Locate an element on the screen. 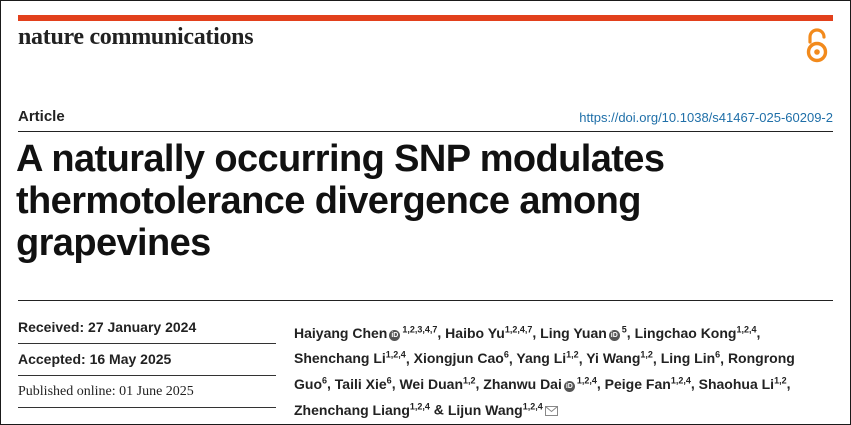  accepted-date: Accepted: 16 May 2025 is located at coordinates (147, 360).